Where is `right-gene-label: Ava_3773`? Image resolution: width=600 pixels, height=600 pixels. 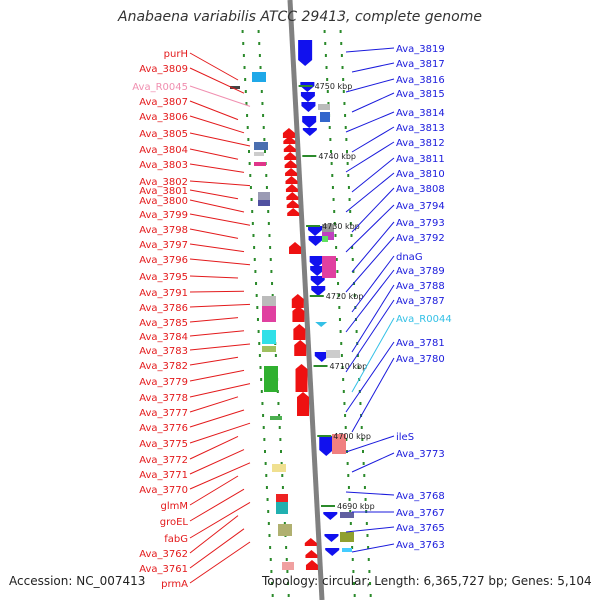
right-gene-label: Ava_3773 is located at coordinates (420, 454).